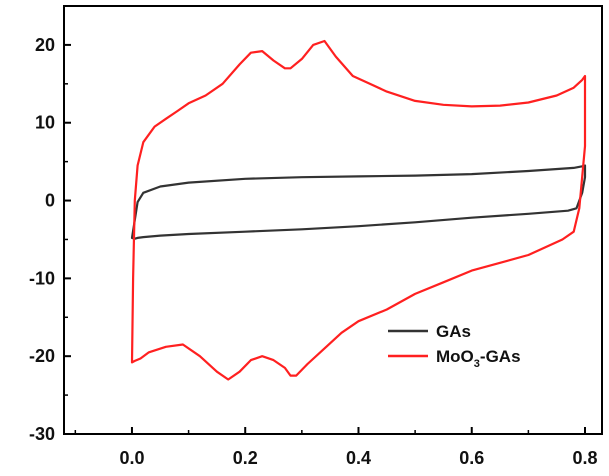 Image resolution: width=609 pixels, height=476 pixels. What do you see at coordinates (131, 458) in the screenshot?
I see `x-tick-label: 0.0` at bounding box center [131, 458].